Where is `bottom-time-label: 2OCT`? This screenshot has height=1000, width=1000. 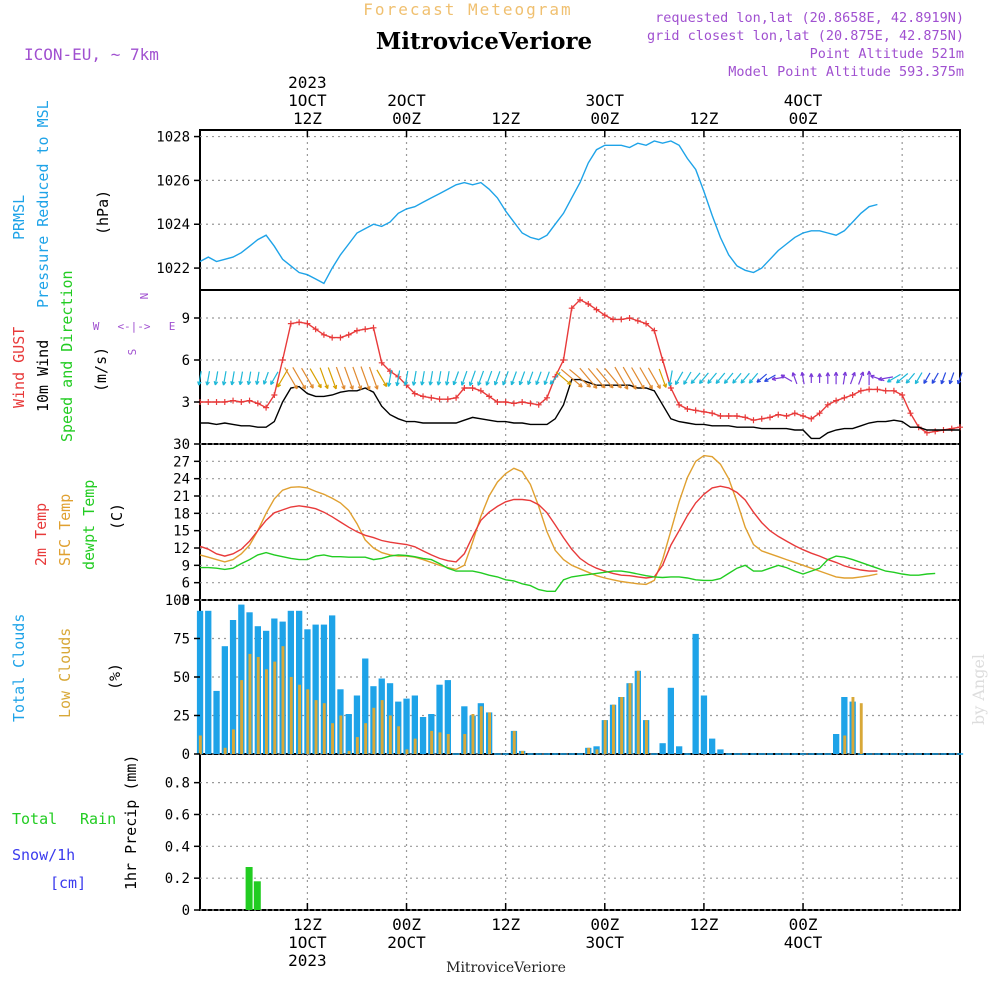
bottom-time-label: 2OCT is located at coordinates (406, 942).